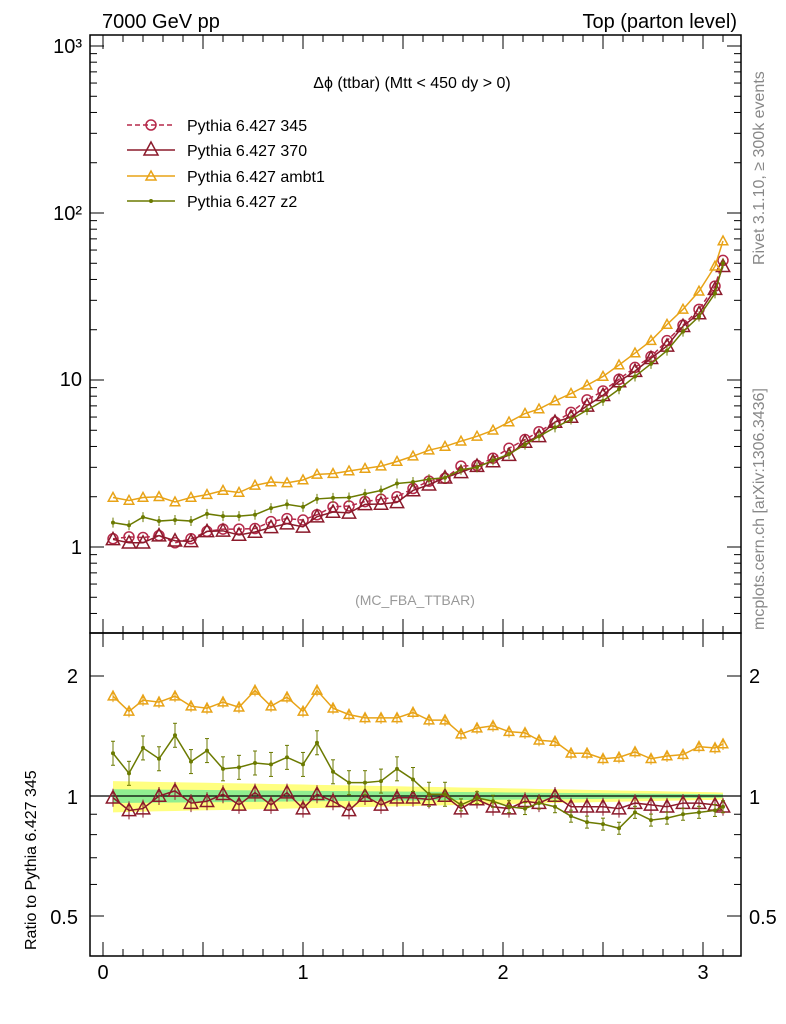  Describe the element at coordinates (67, 47) in the screenshot. I see `ytick-label-1000: 10³` at that location.